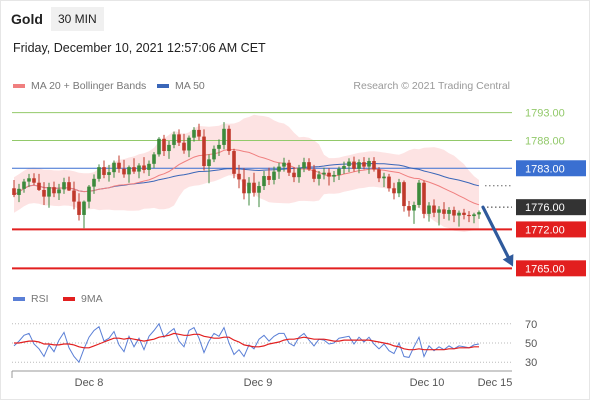 This screenshot has height=400, width=590. I want to click on pivot-label-bg, so click(551, 168).